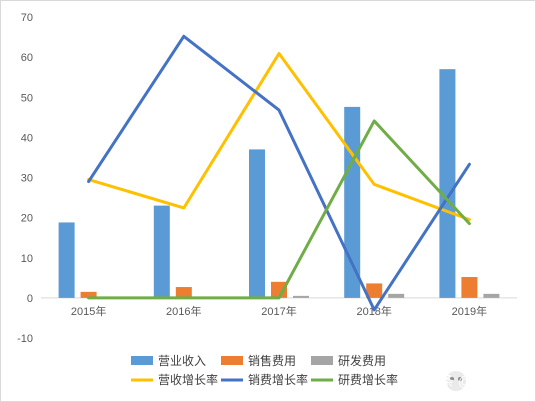  Describe the element at coordinates (30, 299) in the screenshot. I see `y-tick-label: 0` at that location.